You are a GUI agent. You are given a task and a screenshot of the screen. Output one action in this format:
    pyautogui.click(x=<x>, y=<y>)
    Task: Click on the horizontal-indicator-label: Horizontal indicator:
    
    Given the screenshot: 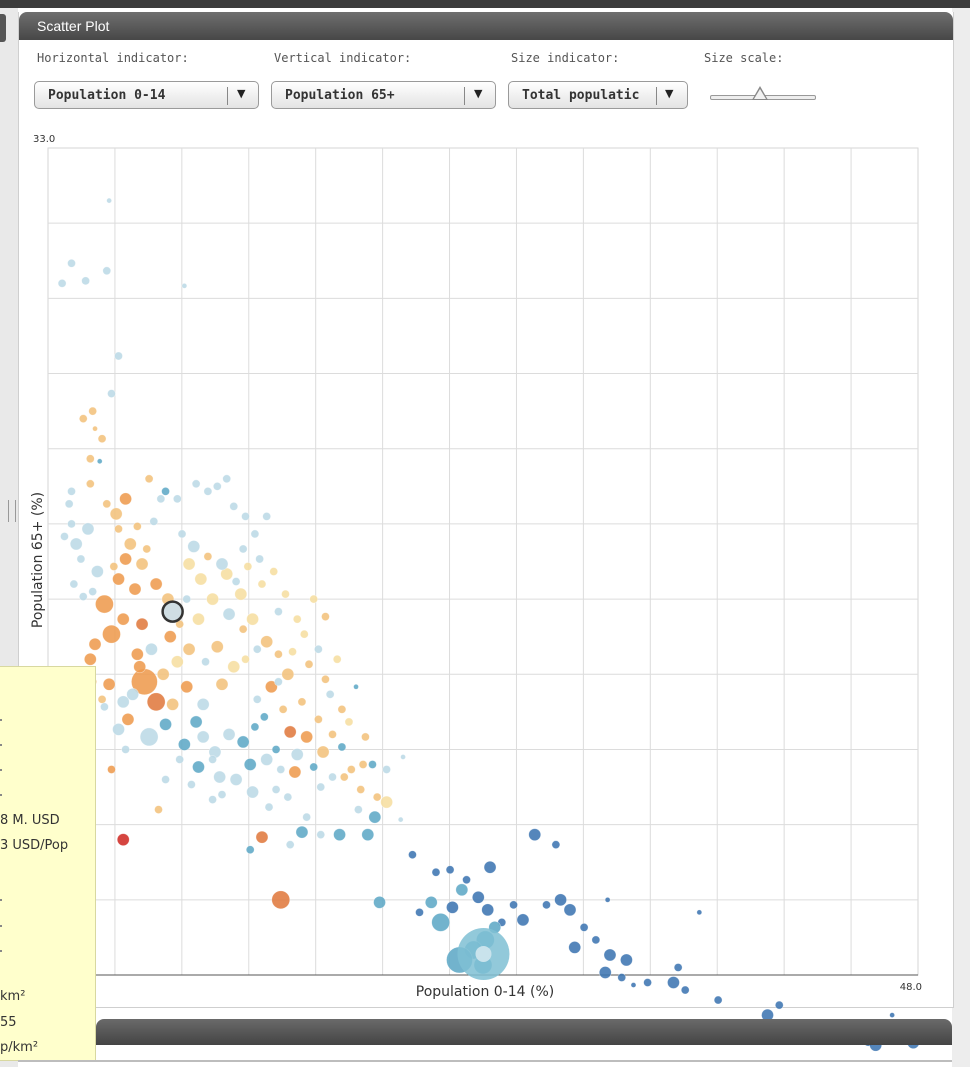 What is the action you would take?
    pyautogui.click(x=113, y=58)
    